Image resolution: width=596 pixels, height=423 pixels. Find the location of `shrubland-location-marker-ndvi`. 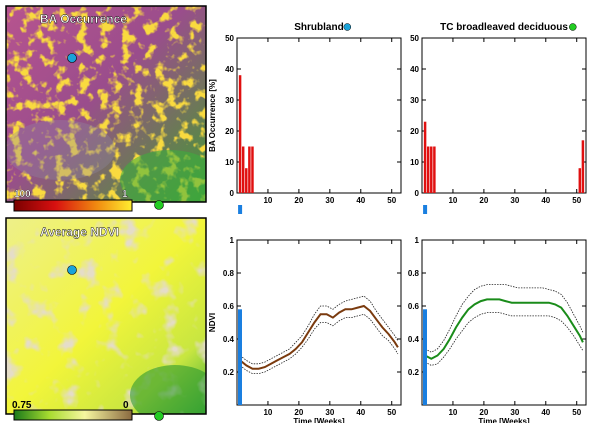

shrubland-location-marker-ndvi is located at coordinates (72, 270).